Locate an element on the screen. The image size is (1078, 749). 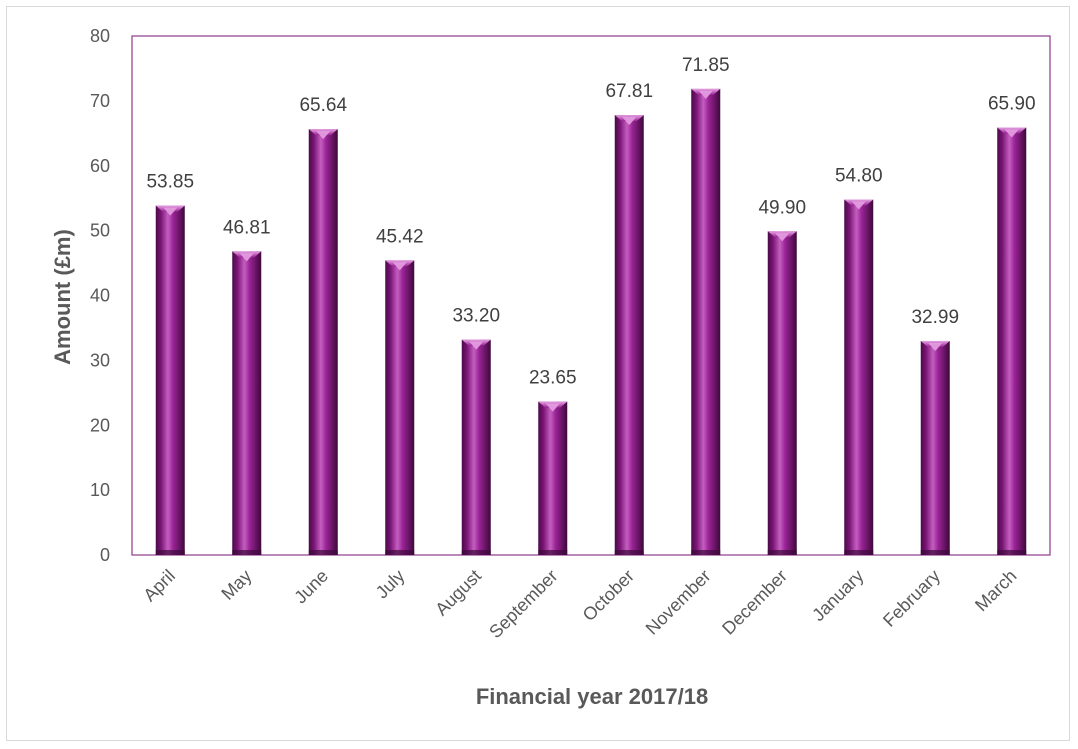
data-label: 65.90 is located at coordinates (1012, 103).